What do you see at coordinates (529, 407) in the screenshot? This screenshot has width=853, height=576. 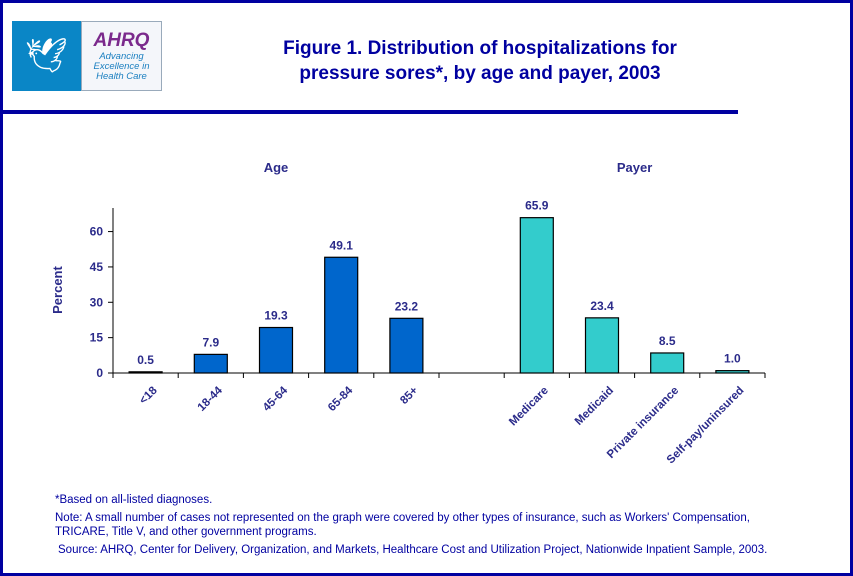 I see `x-tick-label: Medicare` at bounding box center [529, 407].